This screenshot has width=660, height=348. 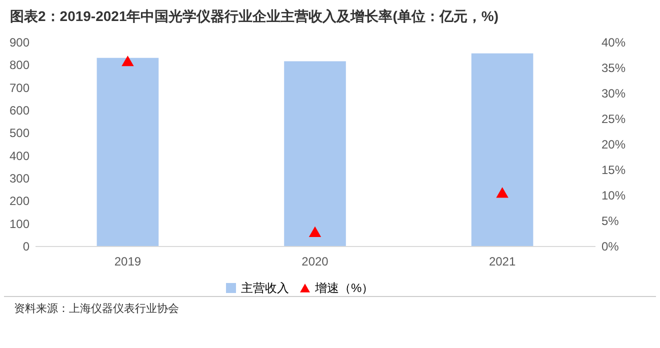 What do you see at coordinates (265, 288) in the screenshot?
I see `legend-label: 主营收入` at bounding box center [265, 288].